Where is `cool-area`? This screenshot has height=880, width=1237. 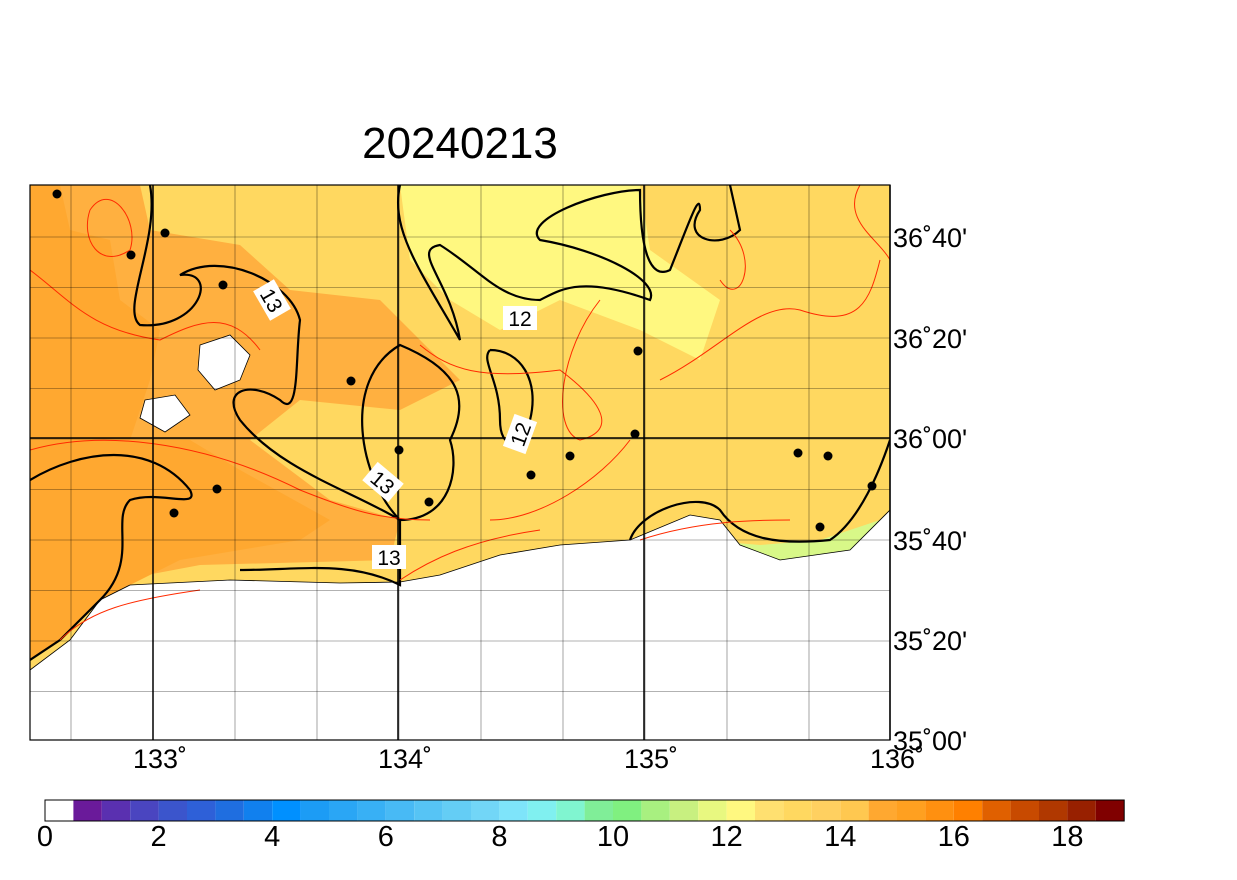
cool-area is located at coordinates (560, 272).